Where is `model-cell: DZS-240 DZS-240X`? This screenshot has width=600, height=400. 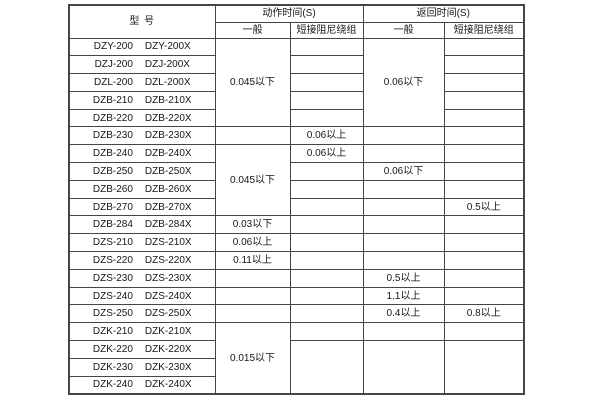
model-cell: DZS-240 DZS-240X is located at coordinates (142, 296).